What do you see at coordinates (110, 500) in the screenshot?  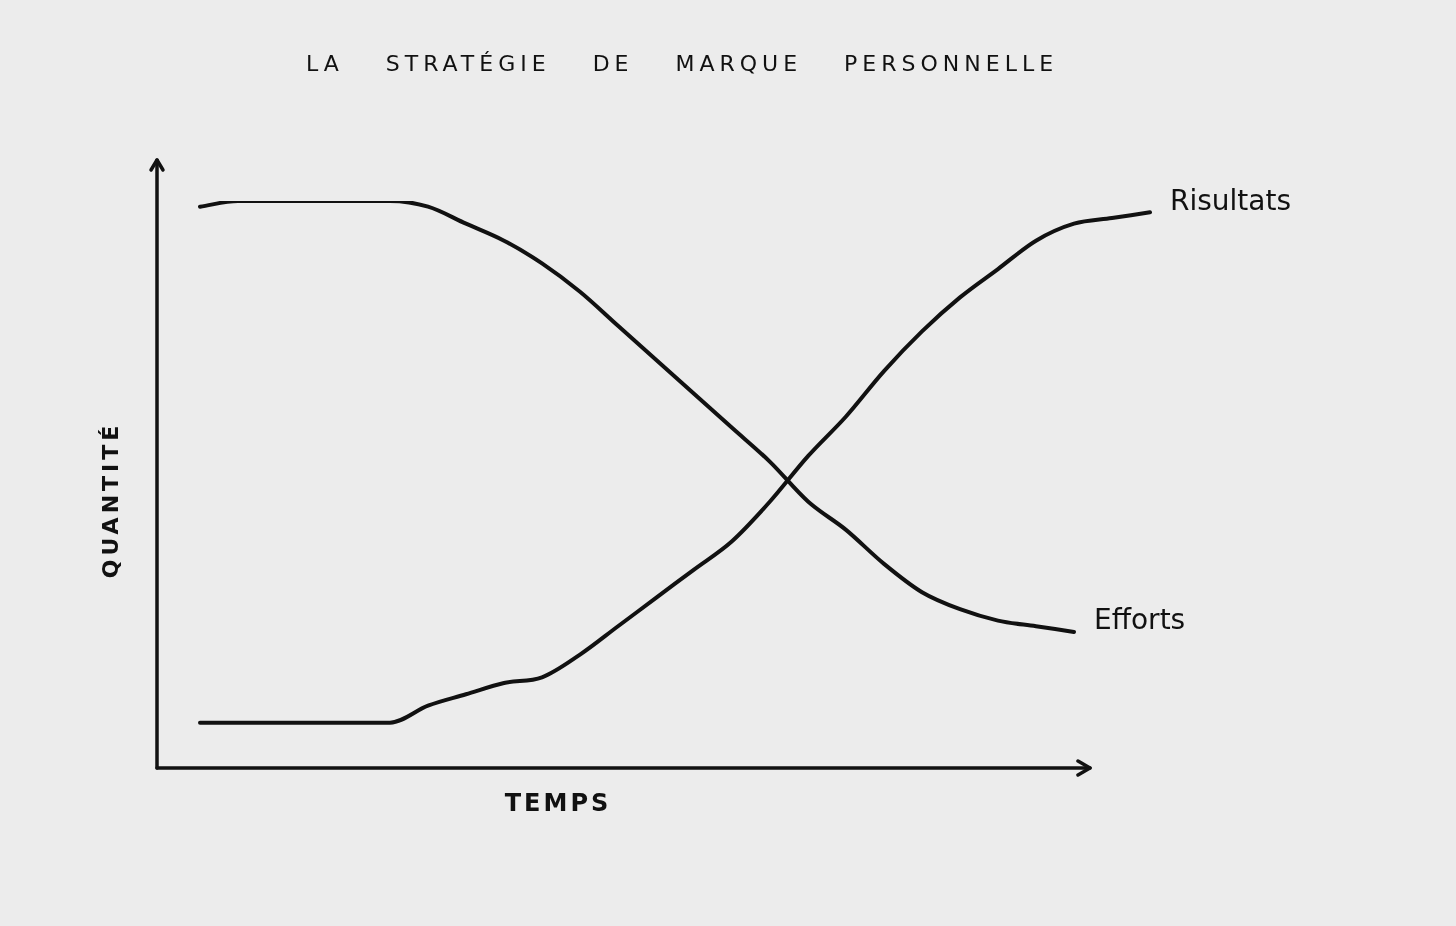 I see `y-axis-title: QUANTITÉ` at bounding box center [110, 500].